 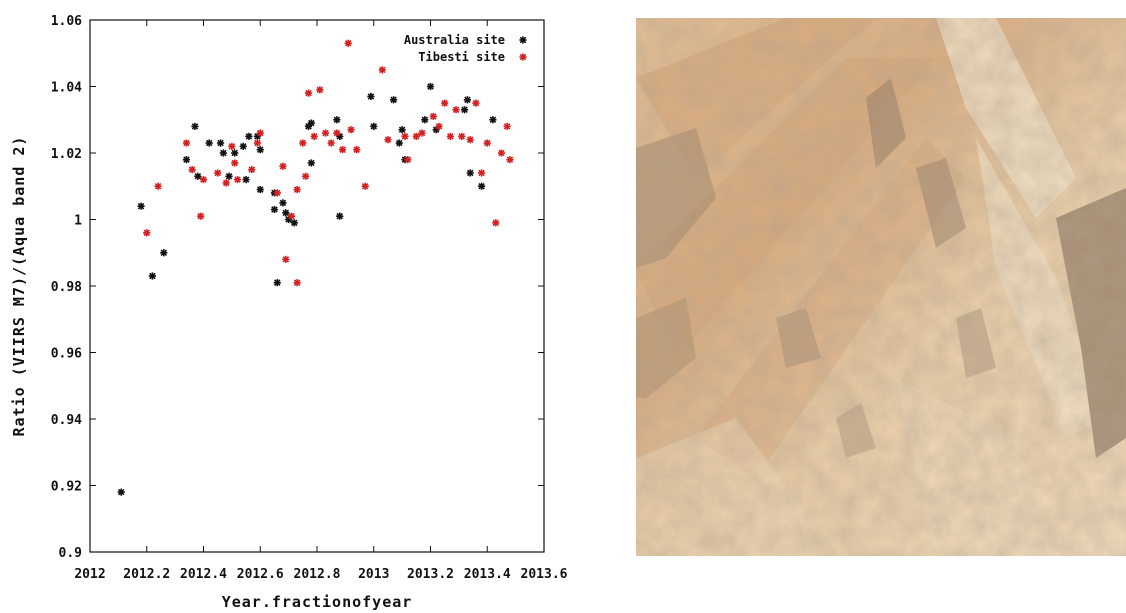 I want to click on legend-marker-tibesti, so click(x=523, y=57).